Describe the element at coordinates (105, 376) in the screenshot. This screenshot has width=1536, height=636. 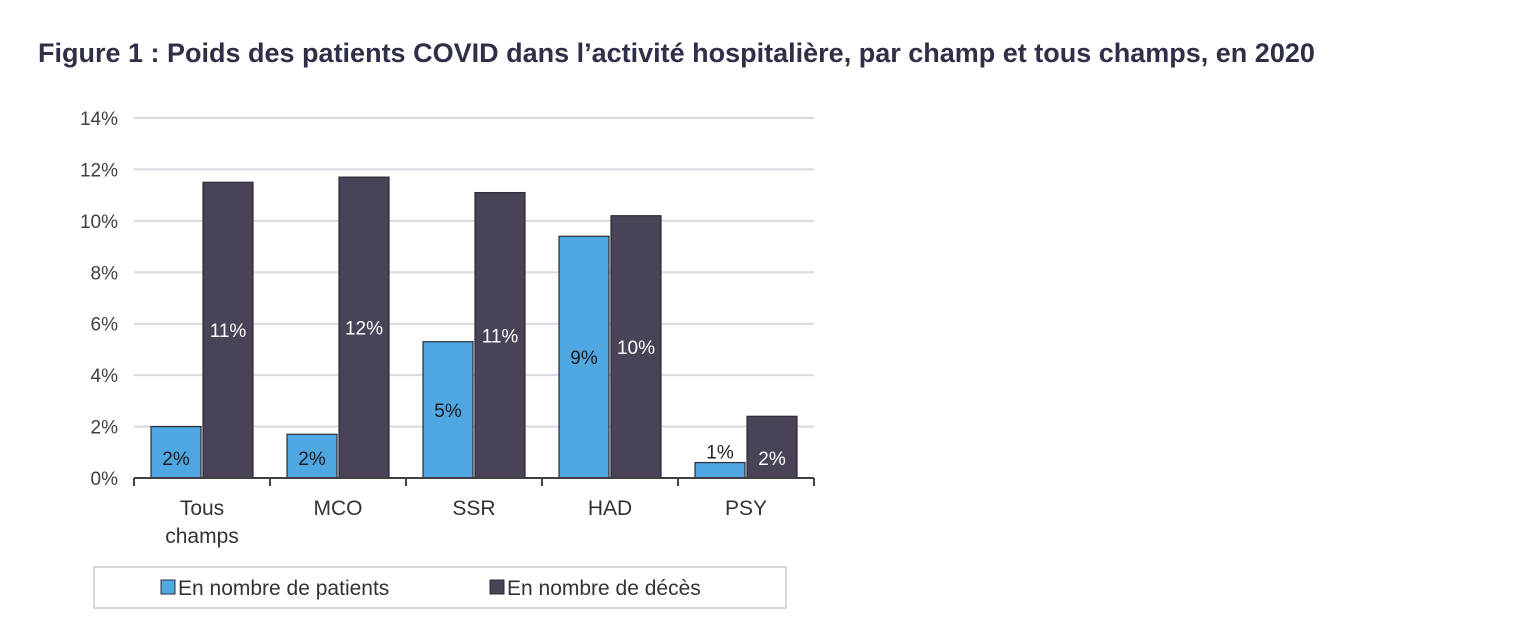
I see `y-tick-label: 4%` at that location.